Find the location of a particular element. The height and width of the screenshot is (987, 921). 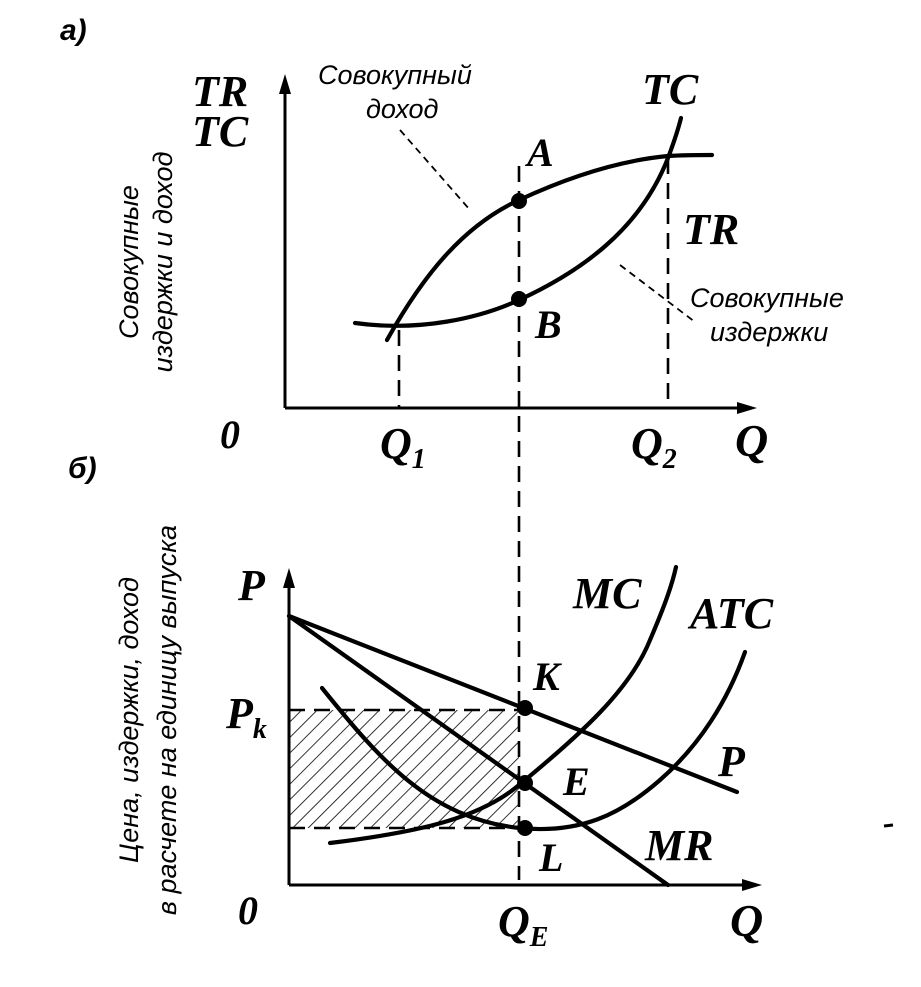

note-revenue-line-1: Совокупный is located at coordinates (395, 75).